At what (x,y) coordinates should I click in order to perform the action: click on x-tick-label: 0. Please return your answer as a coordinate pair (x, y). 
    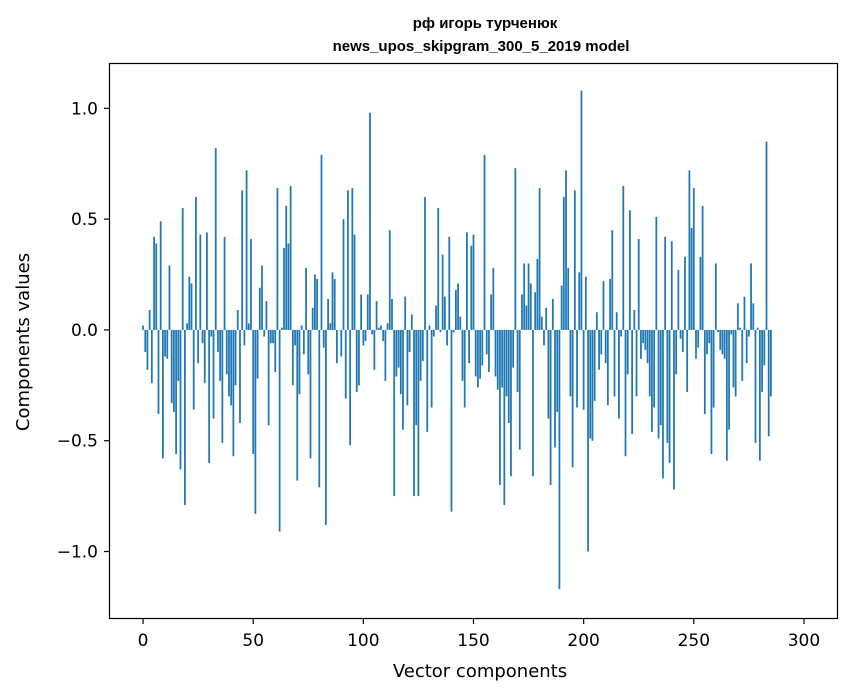
    Looking at the image, I should click on (143, 641).